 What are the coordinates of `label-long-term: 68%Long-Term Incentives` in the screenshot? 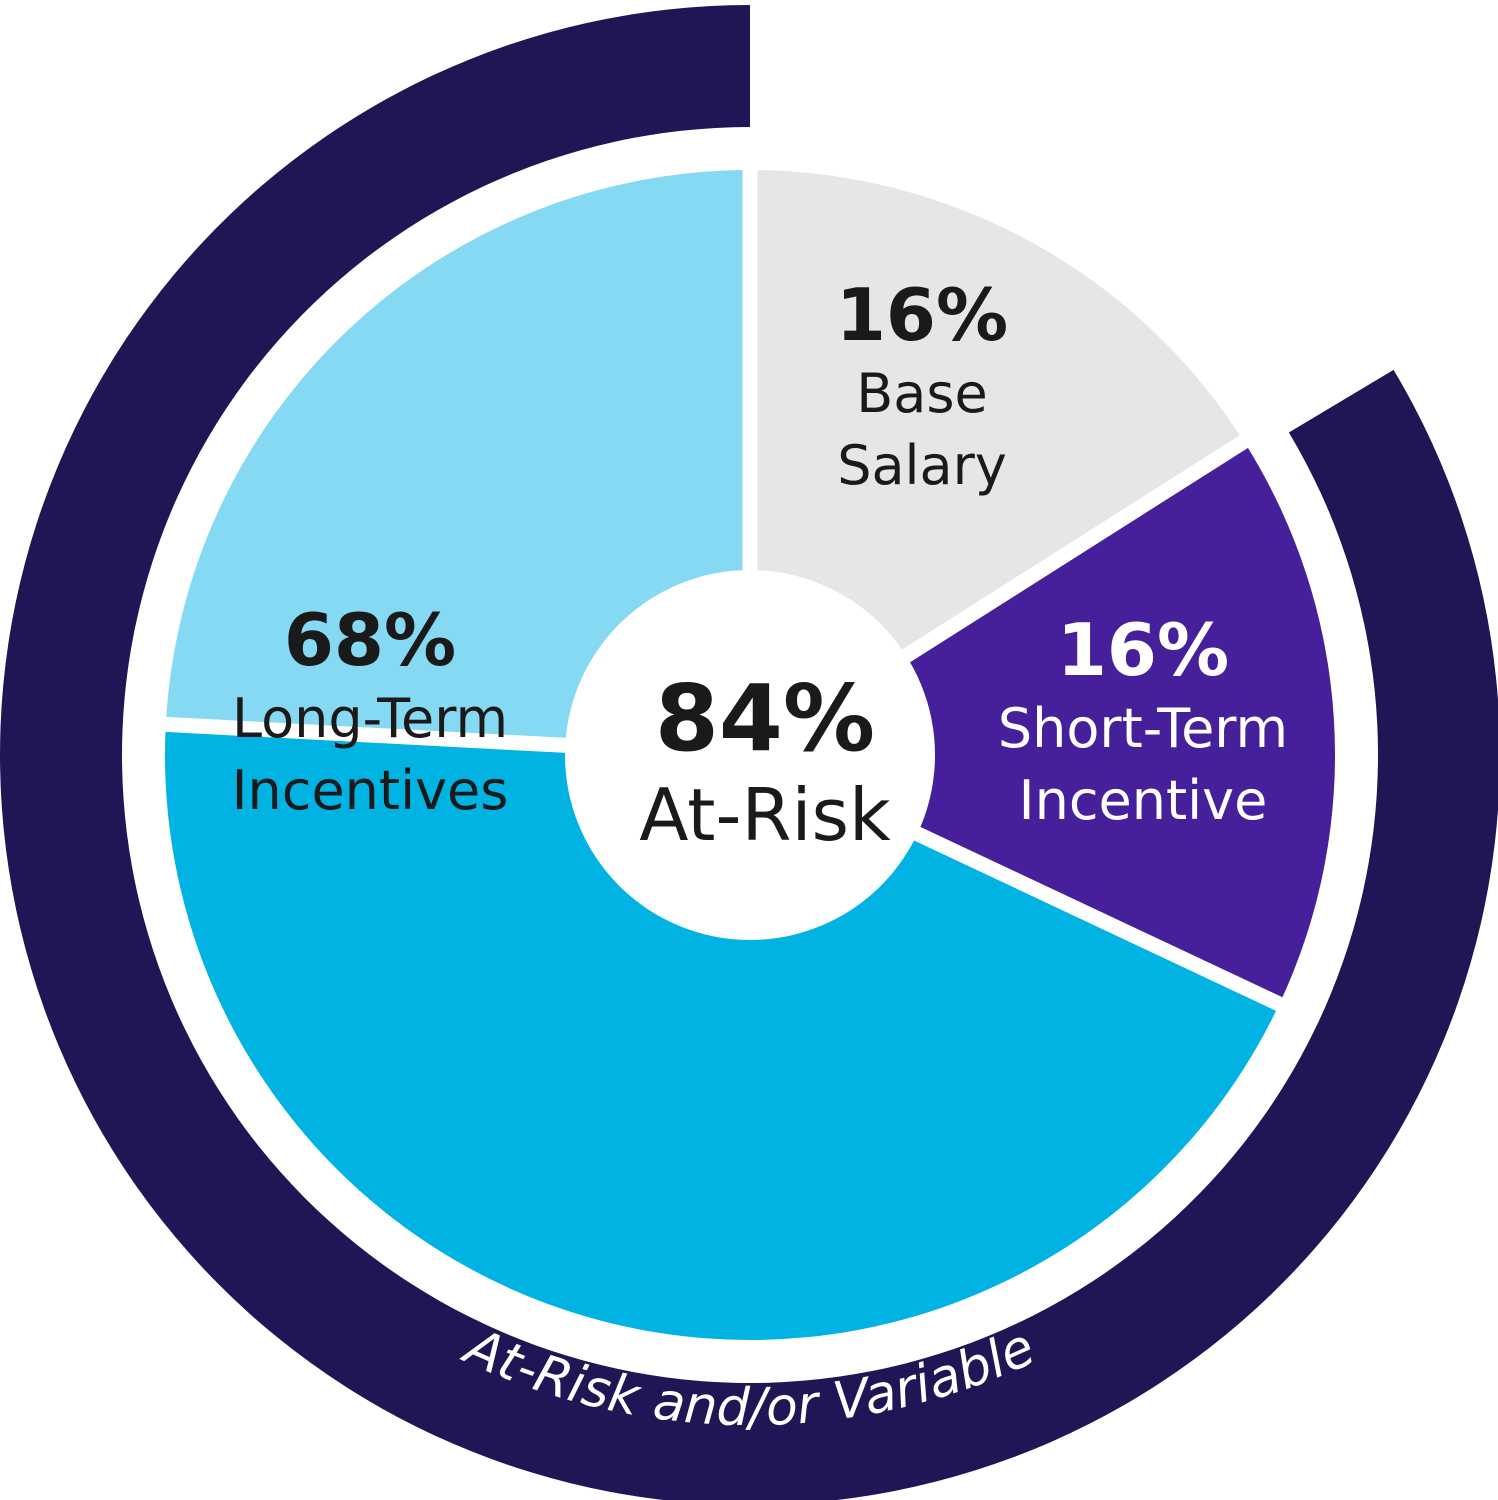 It's located at (370, 710).